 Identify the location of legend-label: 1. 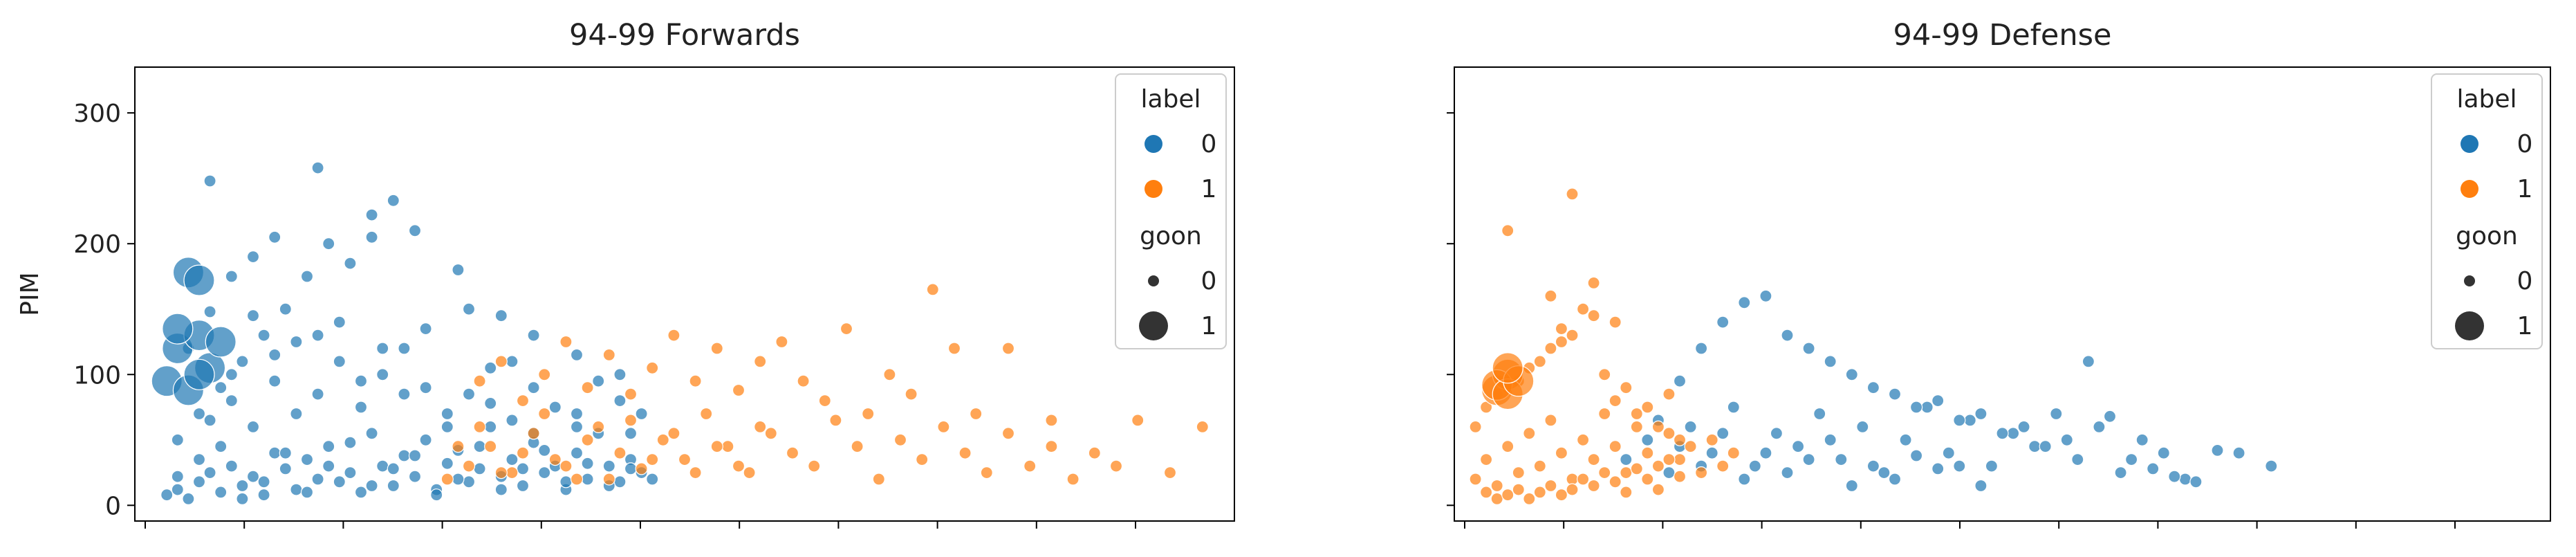
(2525, 189).